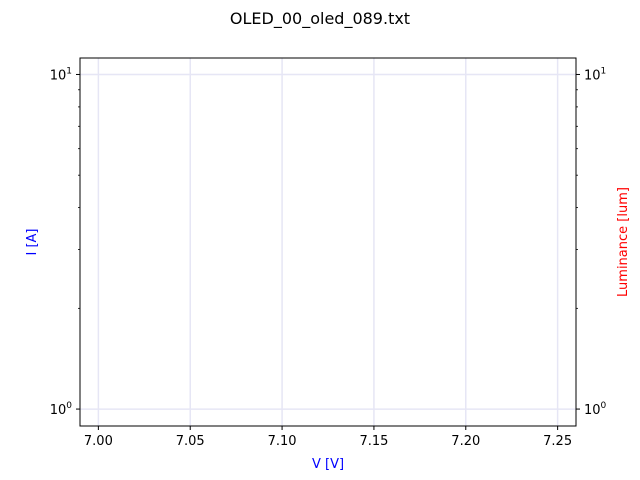  What do you see at coordinates (98, 441) in the screenshot?
I see `x-tick-label: 7.00` at bounding box center [98, 441].